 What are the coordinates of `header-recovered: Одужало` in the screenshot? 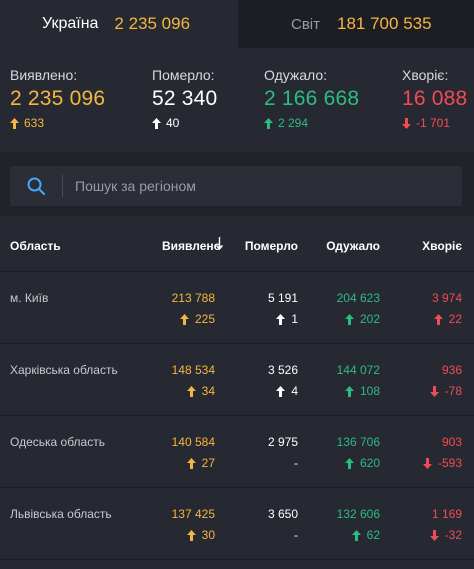 It's located at (353, 246).